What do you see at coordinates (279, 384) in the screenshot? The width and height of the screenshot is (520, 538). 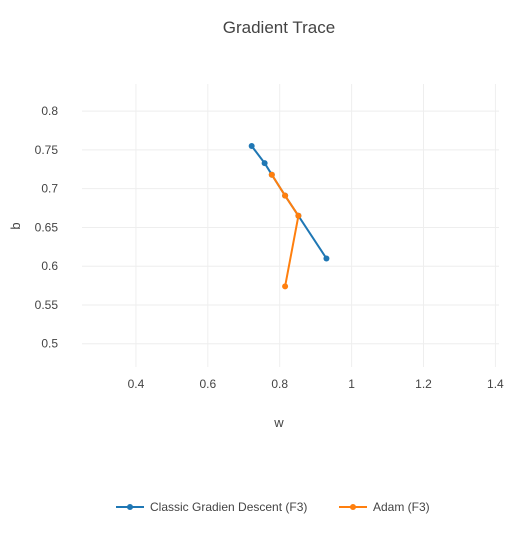 I see `x-tick-label: 0.8` at bounding box center [279, 384].